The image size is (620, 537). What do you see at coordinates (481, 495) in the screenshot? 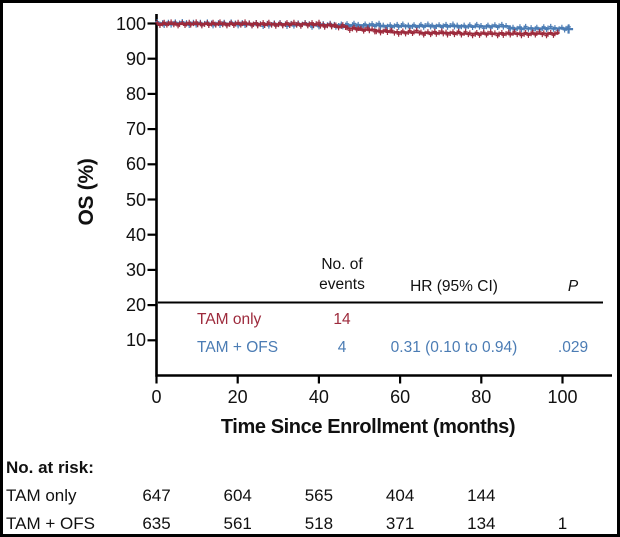
I see `at-risk-count: 144` at bounding box center [481, 495].